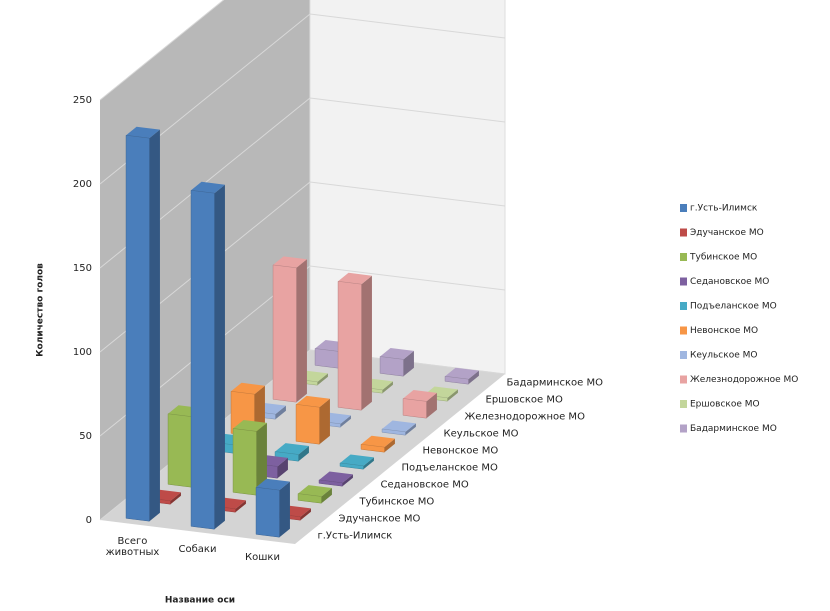 The height and width of the screenshot is (611, 830). I want to click on legend-label: Эдучанское МО, so click(727, 233).